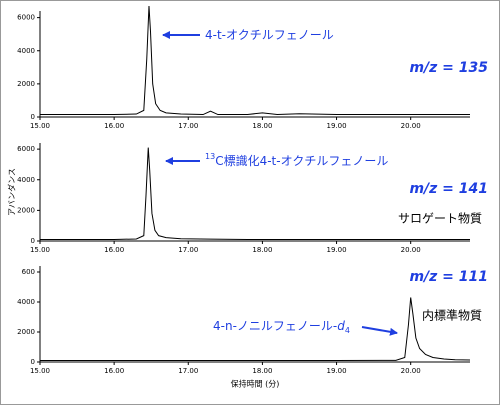  I want to click on mz-label: m/z = 141, so click(448, 189).